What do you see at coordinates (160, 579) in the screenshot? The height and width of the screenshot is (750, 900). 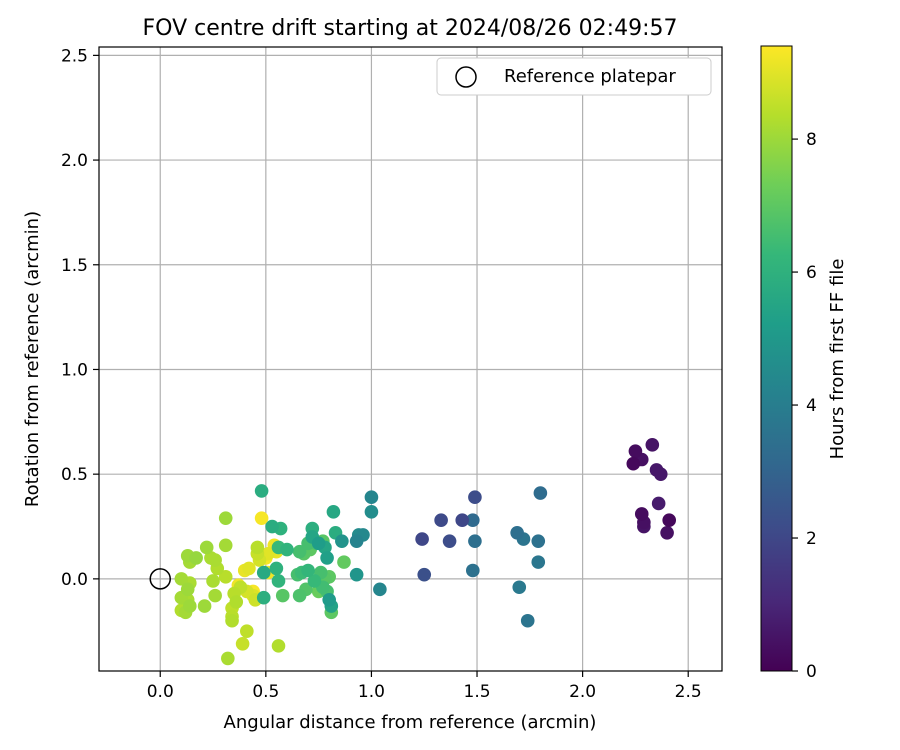 I see `reference-point-marker` at bounding box center [160, 579].